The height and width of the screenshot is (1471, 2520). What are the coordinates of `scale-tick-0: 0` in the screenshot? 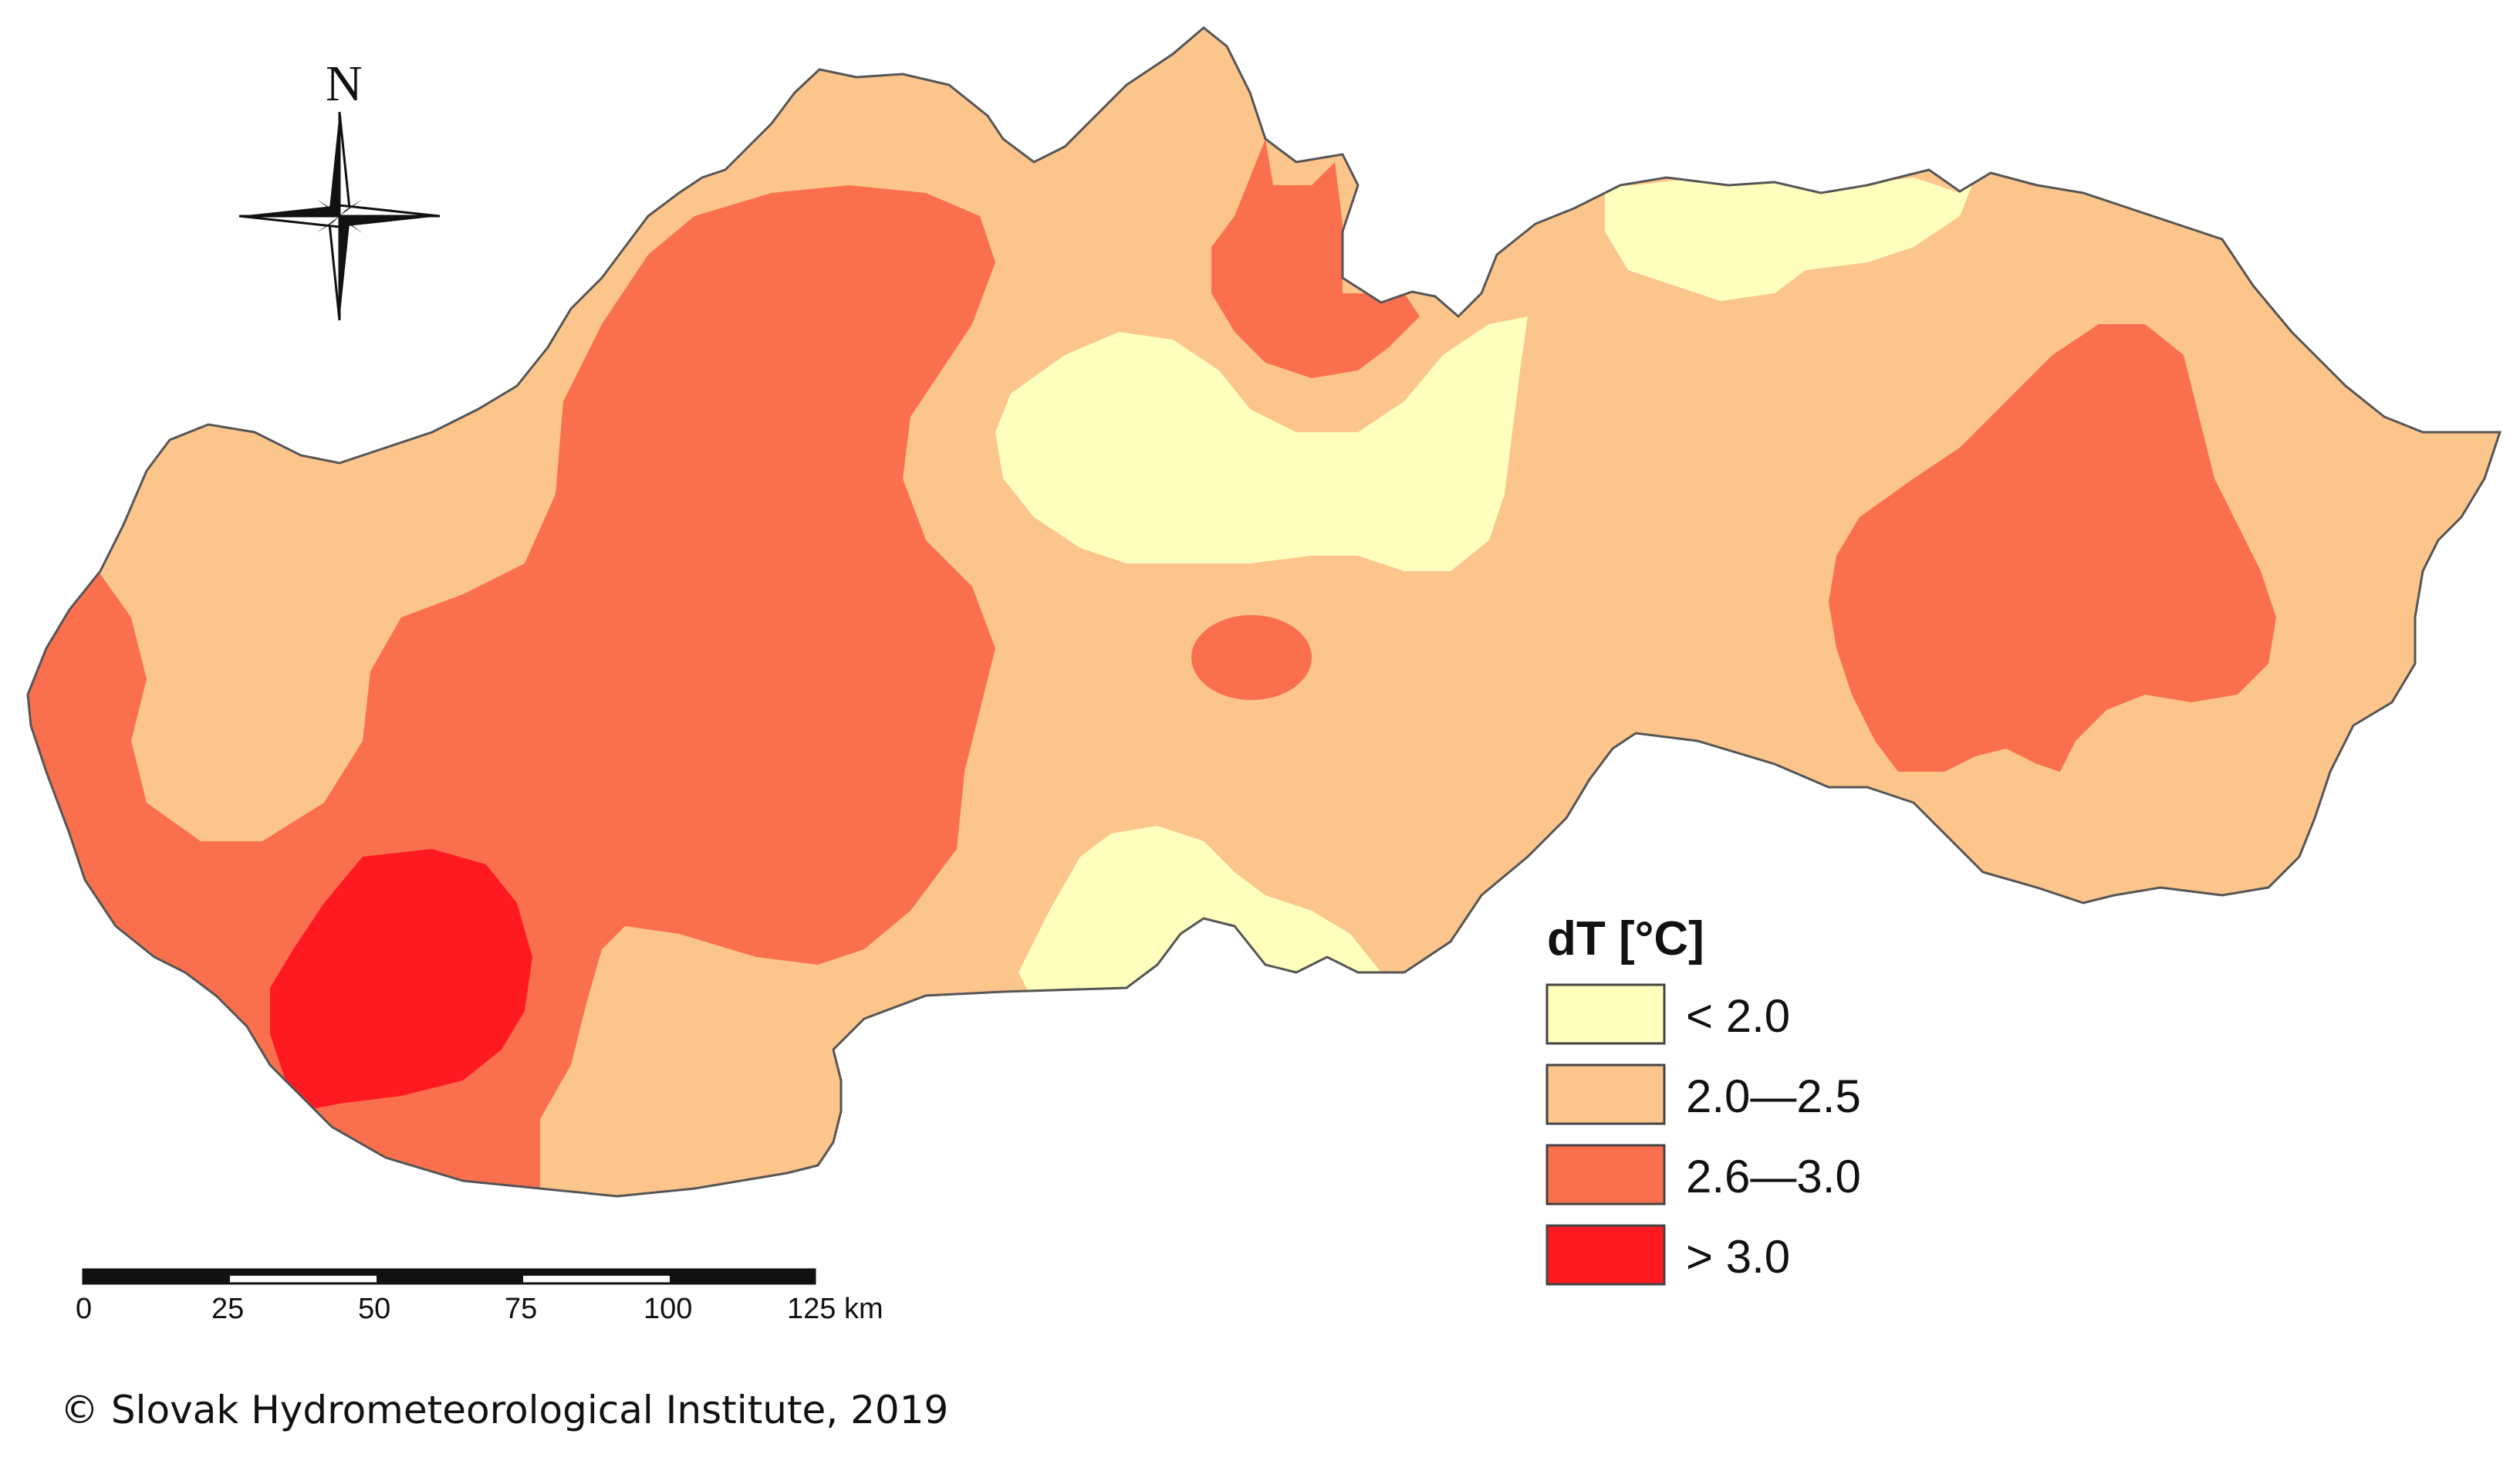 It's located at (84, 1309).